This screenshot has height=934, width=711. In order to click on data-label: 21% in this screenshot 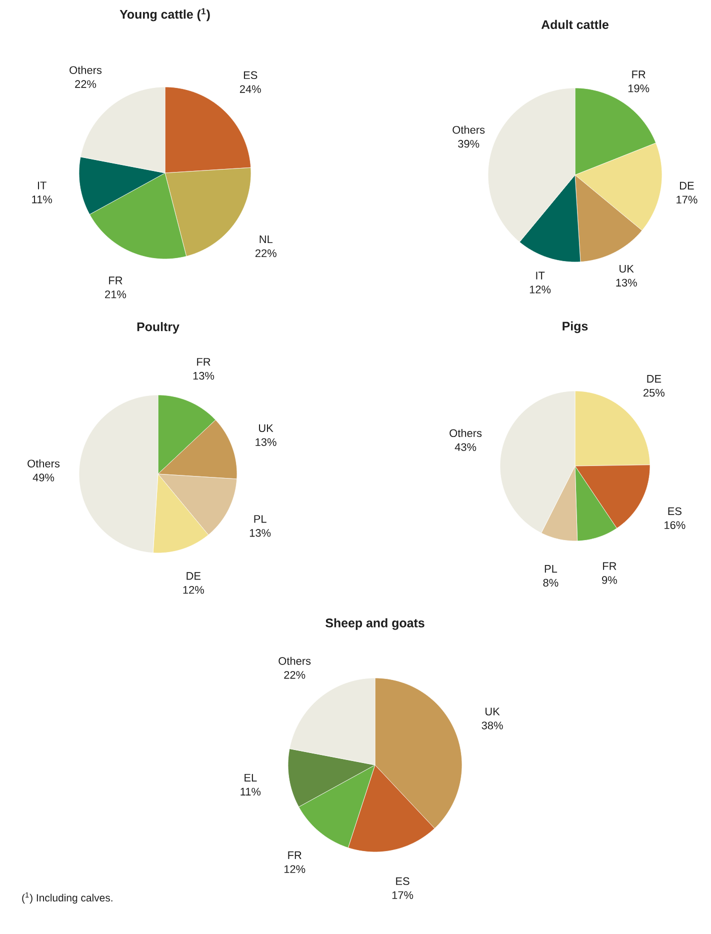, I will do `click(115, 294)`.